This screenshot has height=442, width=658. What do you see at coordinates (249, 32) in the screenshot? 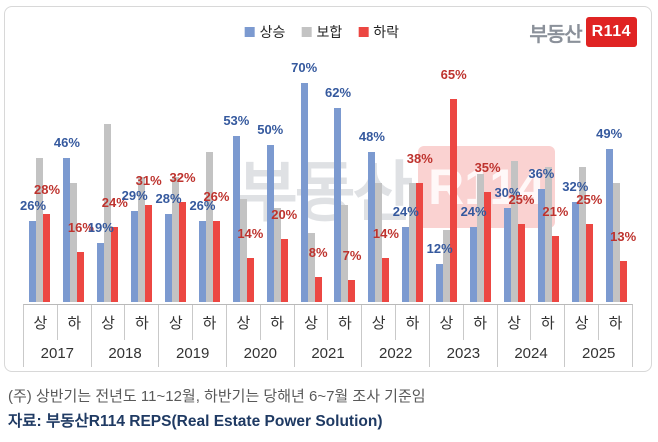
I see `rise-swatch-icon` at bounding box center [249, 32].